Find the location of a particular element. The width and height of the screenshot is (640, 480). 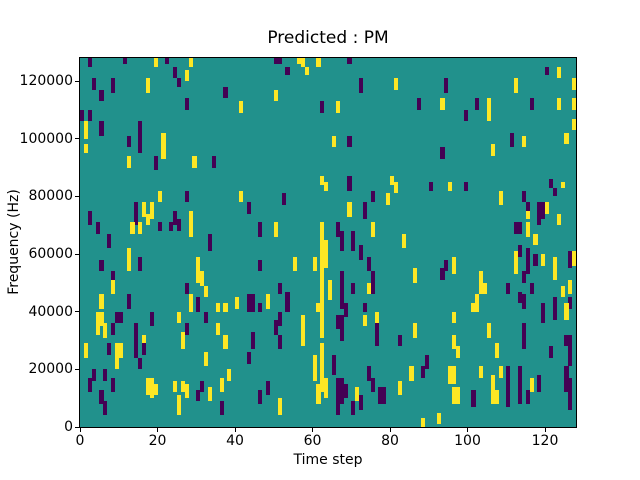

y-tick-mark is located at coordinates (77, 196).